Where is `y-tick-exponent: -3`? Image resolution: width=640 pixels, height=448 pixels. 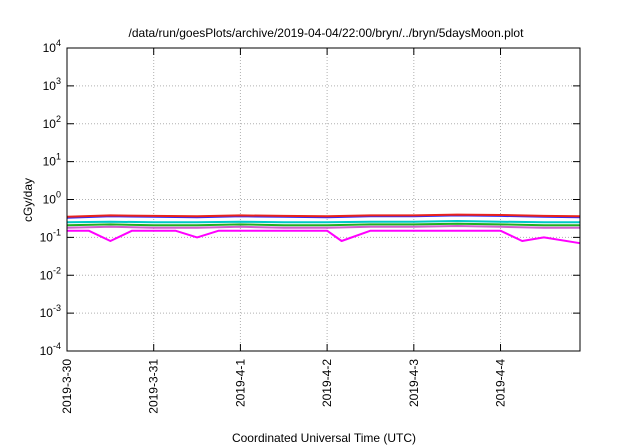 y-tick-exponent: -3 is located at coordinates (57, 308).